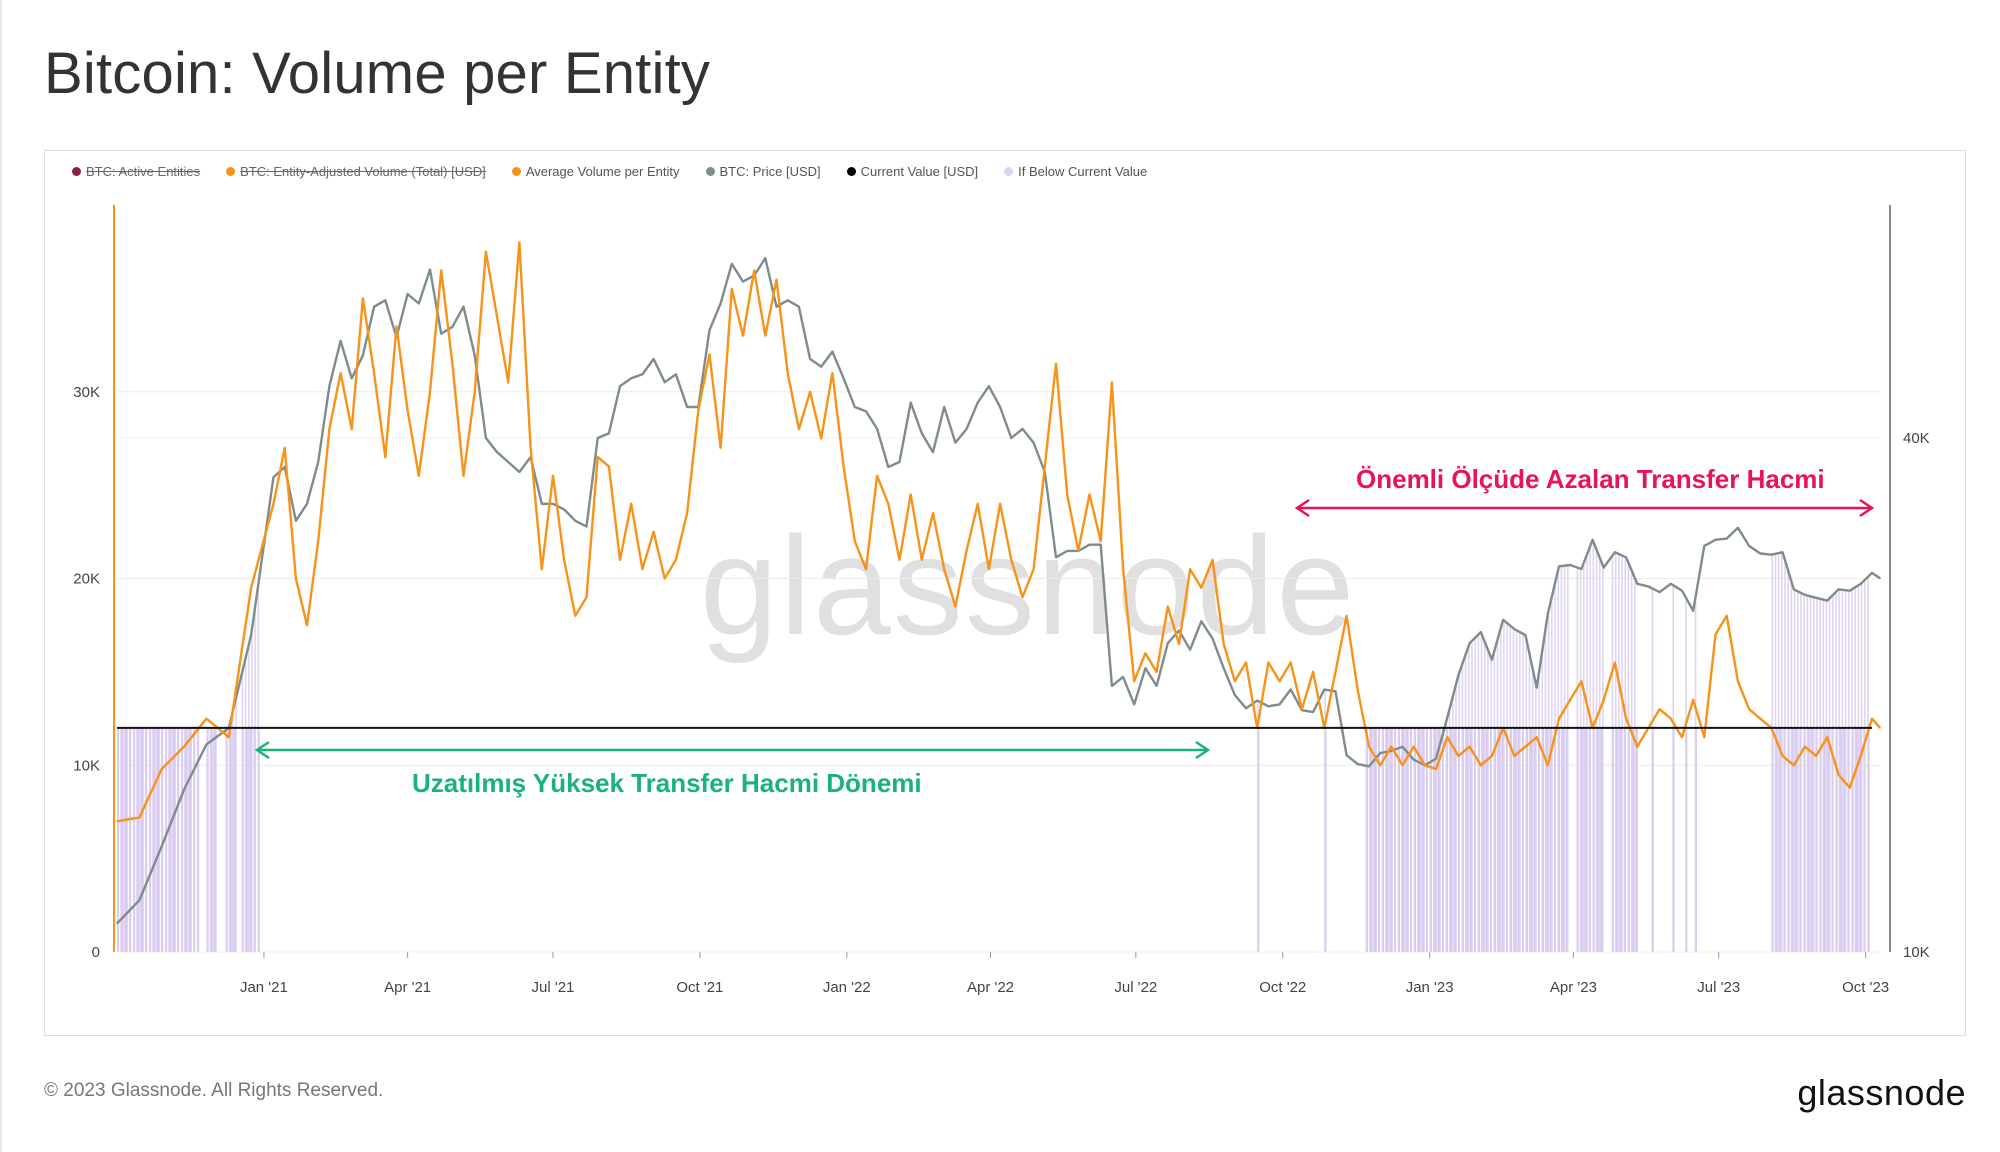 The width and height of the screenshot is (2000, 1152). Describe the element at coordinates (1, 576) in the screenshot. I see `page-left-border` at that location.